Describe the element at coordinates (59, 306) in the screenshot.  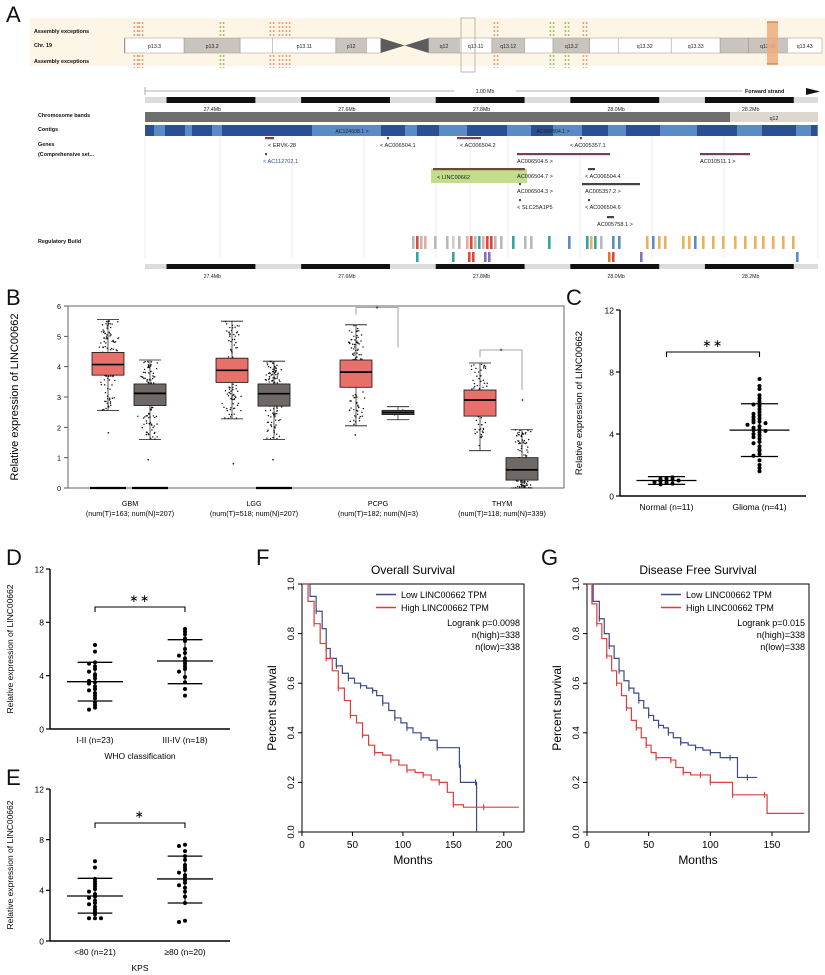
I see `svg-text: 6` at that location.